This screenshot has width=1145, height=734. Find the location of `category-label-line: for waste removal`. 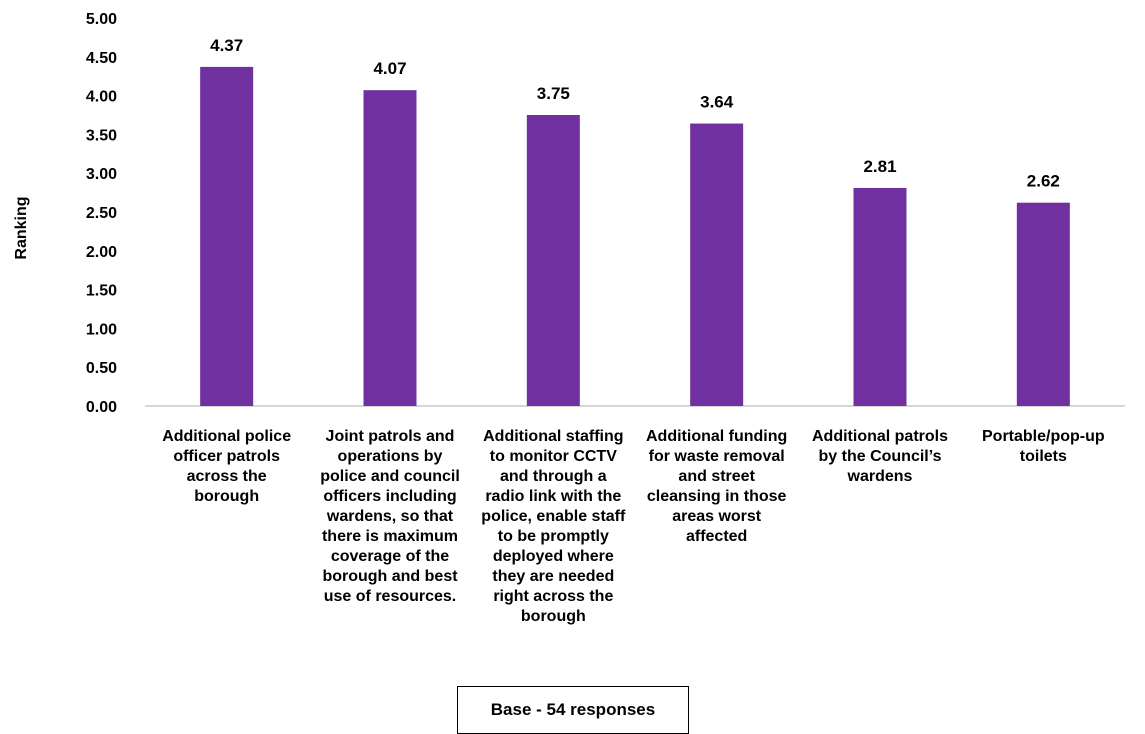

category-label-line: for waste removal is located at coordinates (716, 456).